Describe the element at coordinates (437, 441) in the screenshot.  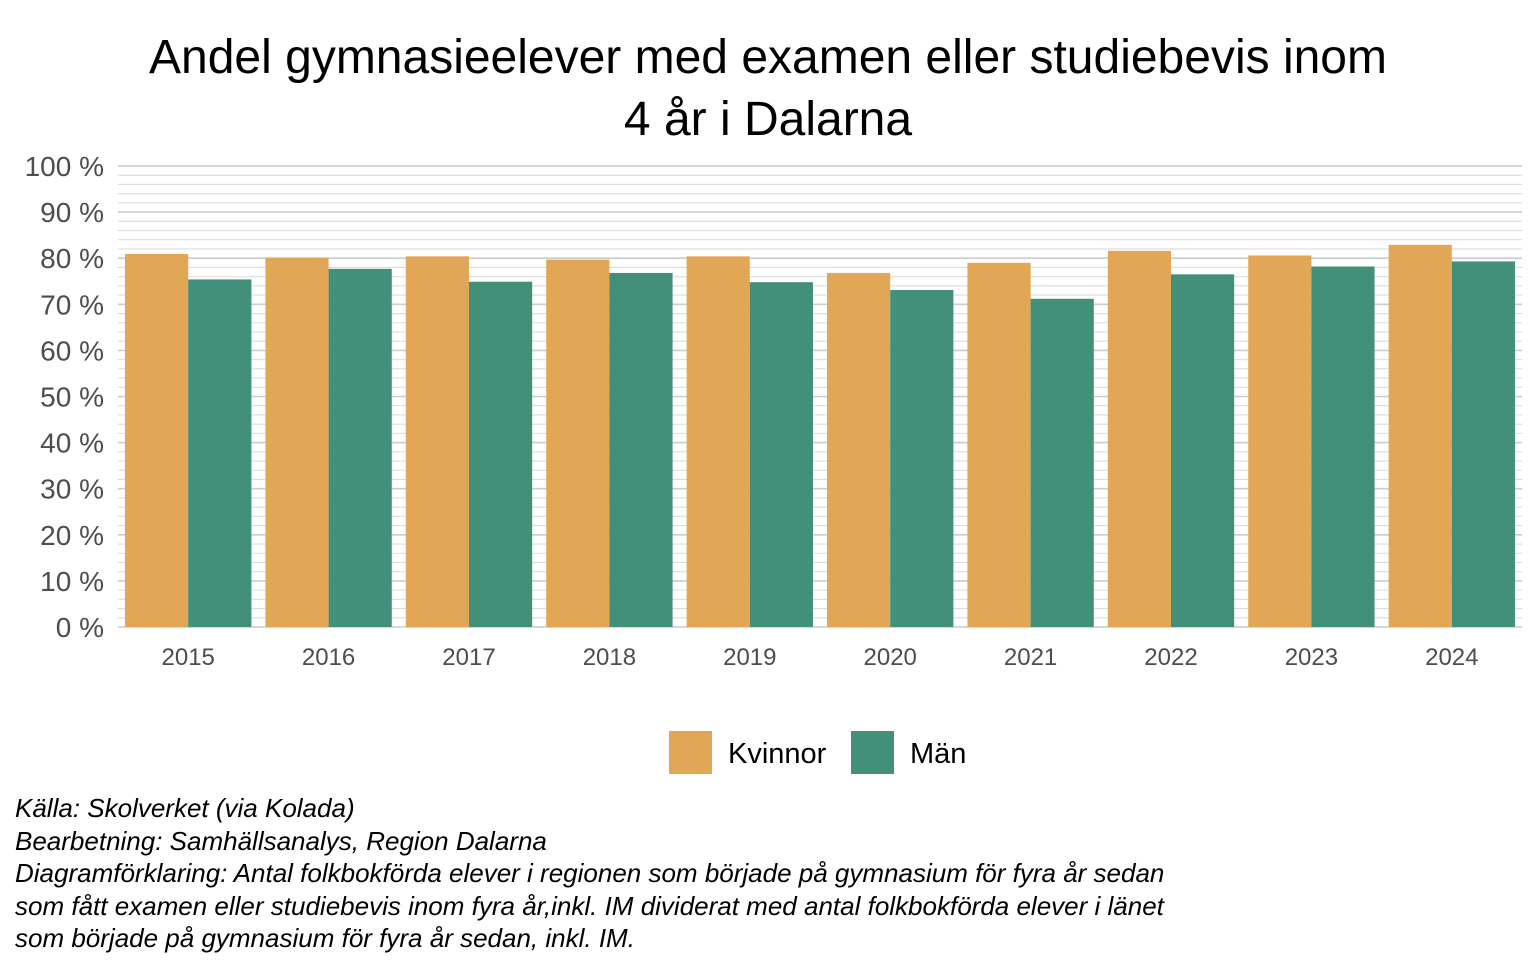
I see `bar-2017-kvinnor` at that location.